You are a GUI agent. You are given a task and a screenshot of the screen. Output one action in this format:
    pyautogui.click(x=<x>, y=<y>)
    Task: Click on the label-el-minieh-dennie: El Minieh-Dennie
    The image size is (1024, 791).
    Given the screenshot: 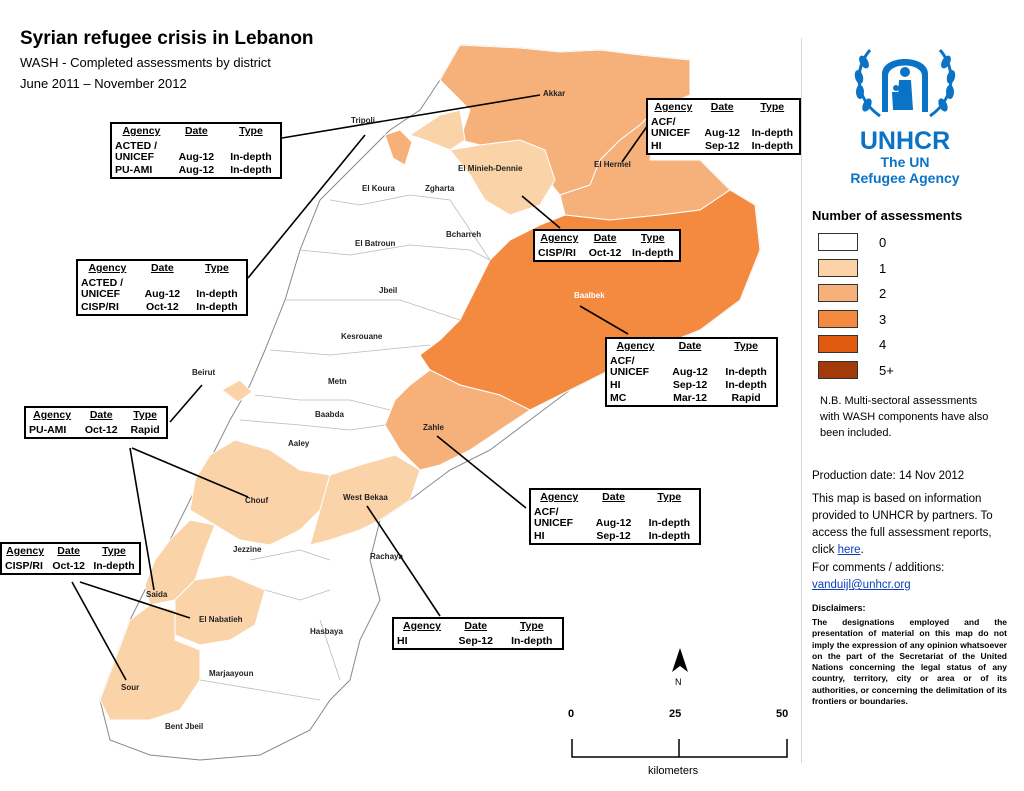 What is the action you would take?
    pyautogui.click(x=490, y=168)
    